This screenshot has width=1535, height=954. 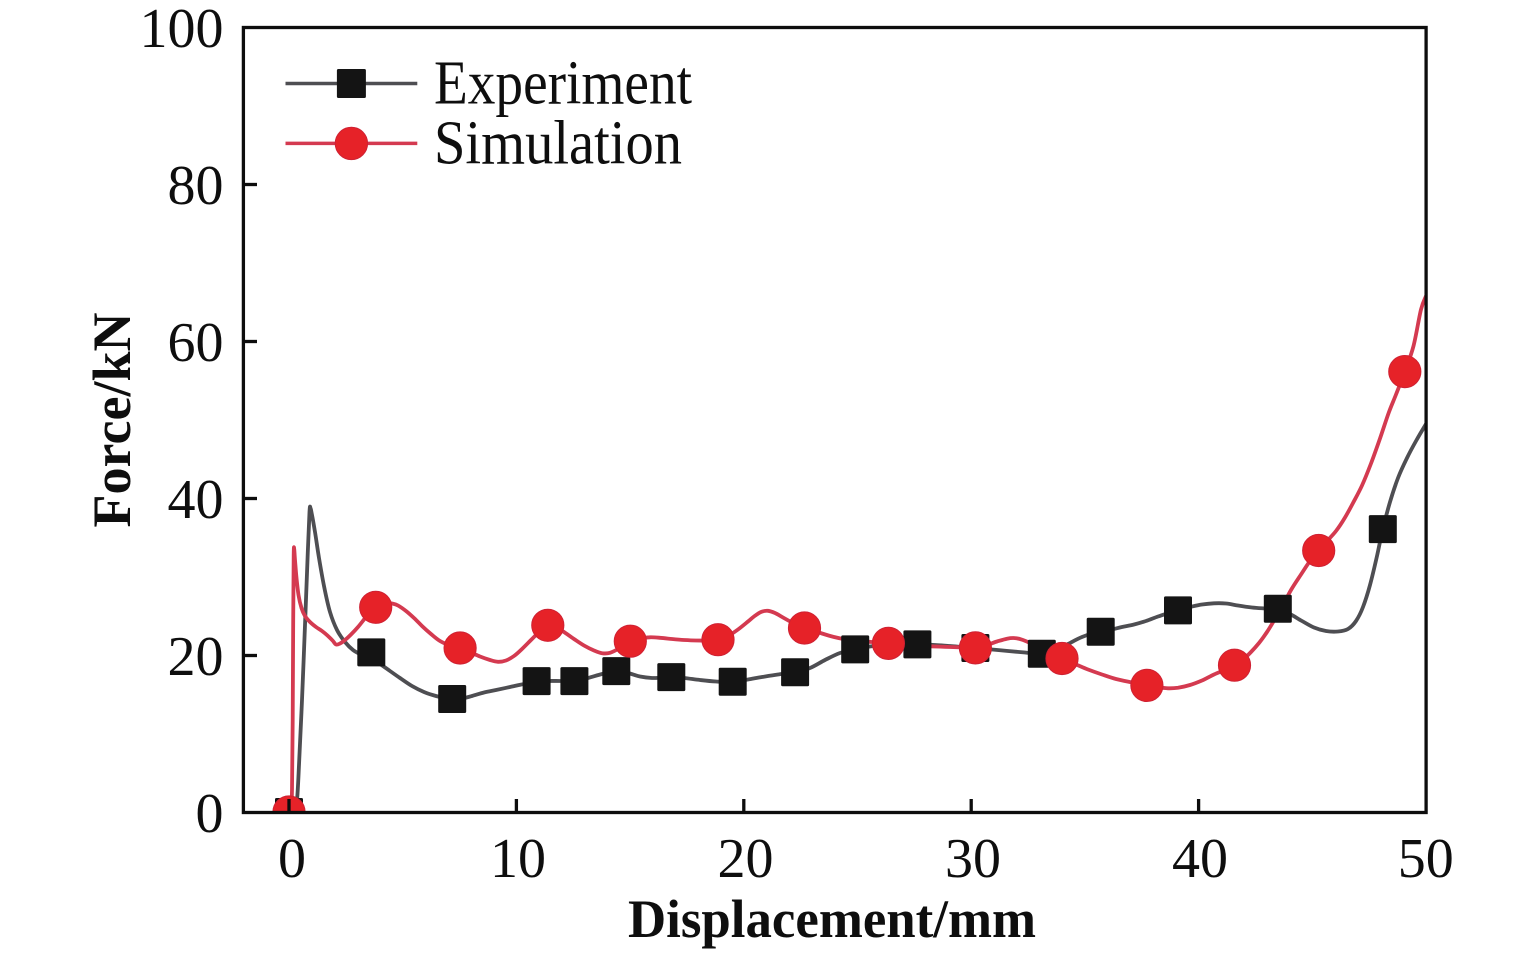 I want to click on svg-text: 10, so click(x=518, y=859).